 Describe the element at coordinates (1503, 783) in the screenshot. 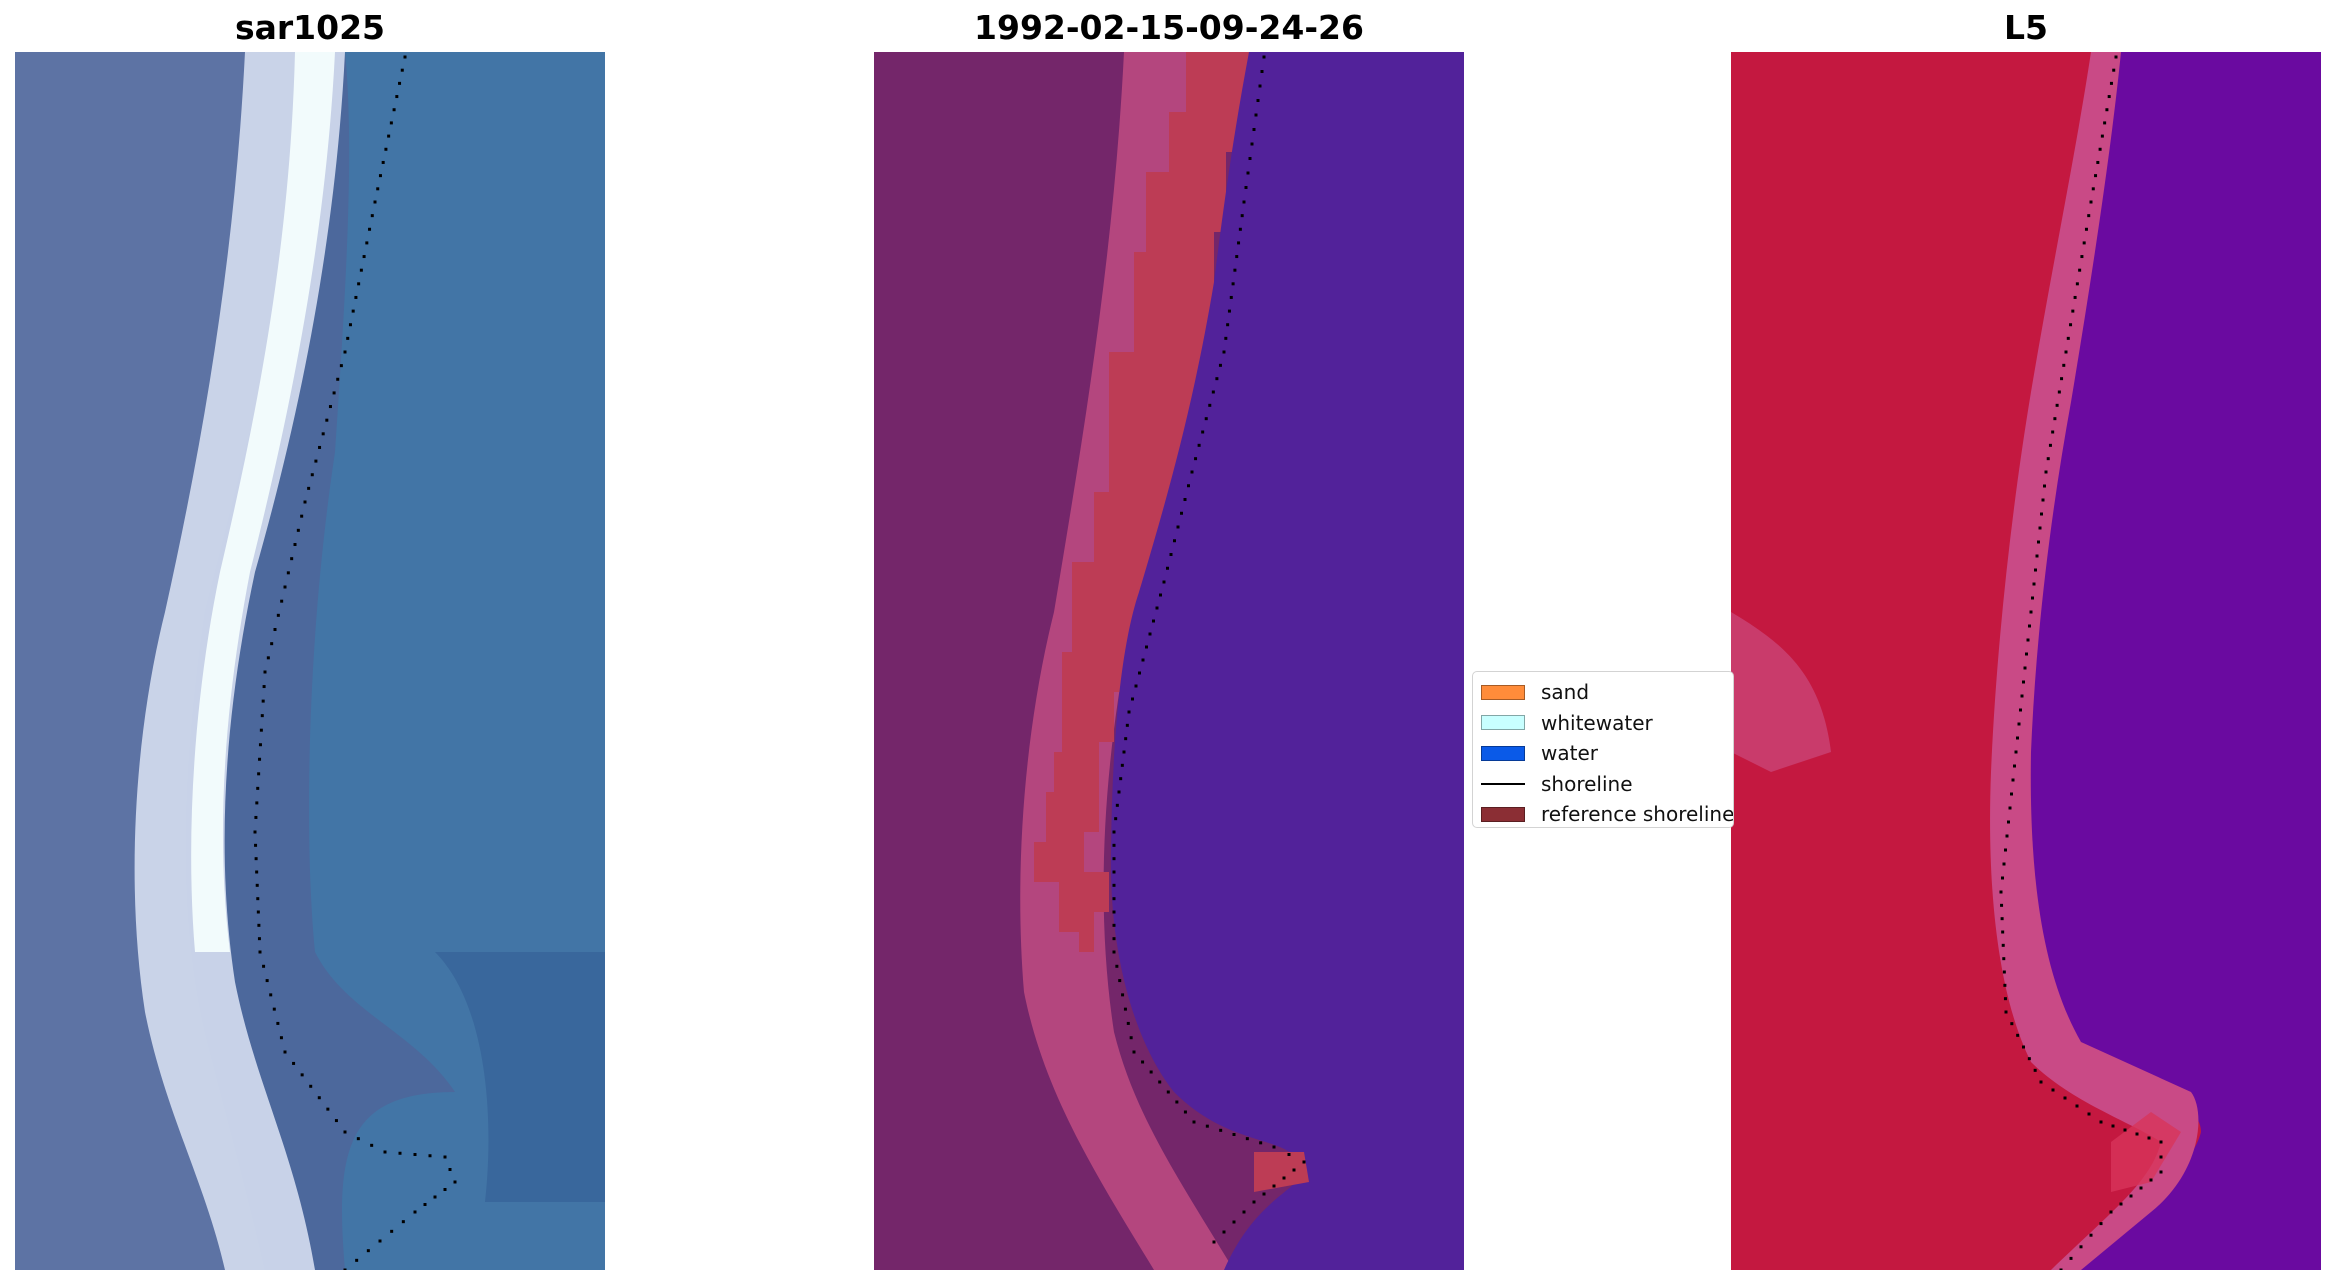

I see `shoreline-line` at that location.